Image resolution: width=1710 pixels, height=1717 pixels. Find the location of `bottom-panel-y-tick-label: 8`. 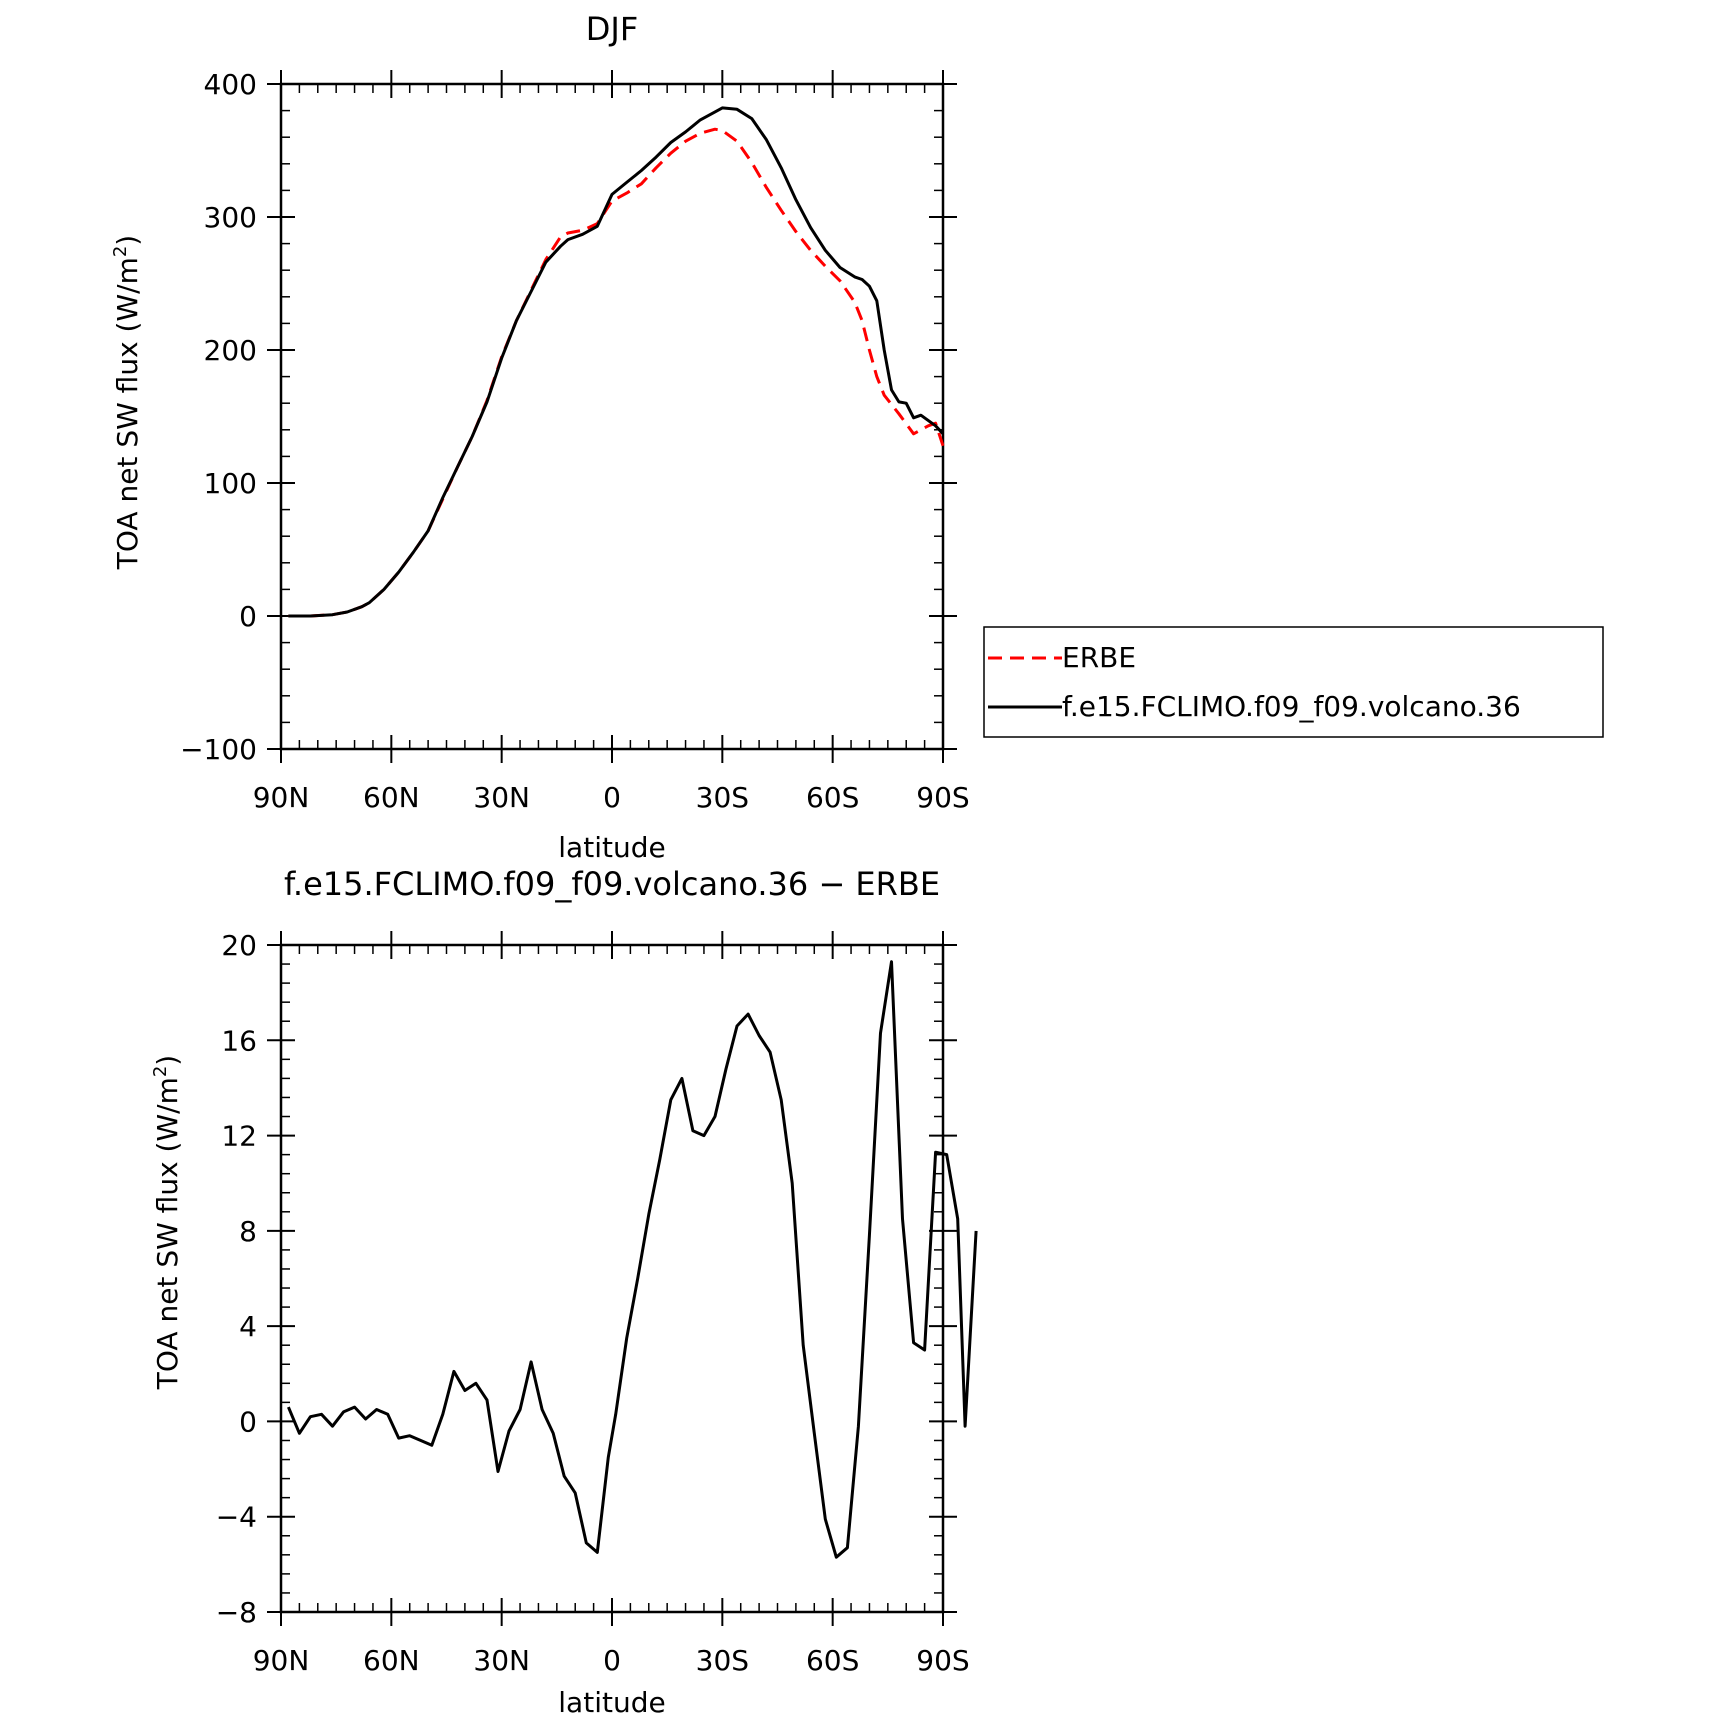

bottom-panel-y-tick-label: 8 is located at coordinates (248, 1231).